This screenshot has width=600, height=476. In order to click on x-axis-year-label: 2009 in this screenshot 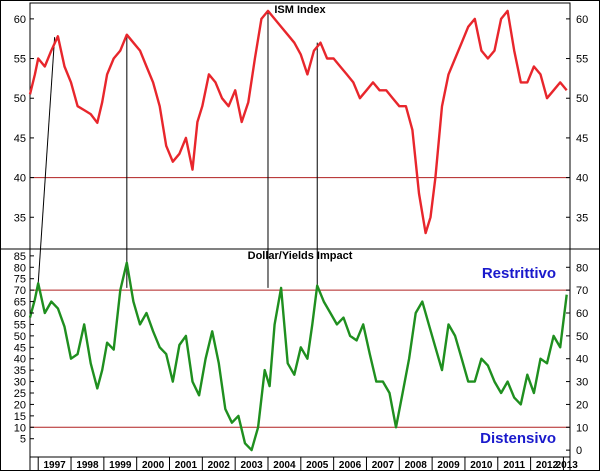, I will do `click(448, 465)`.